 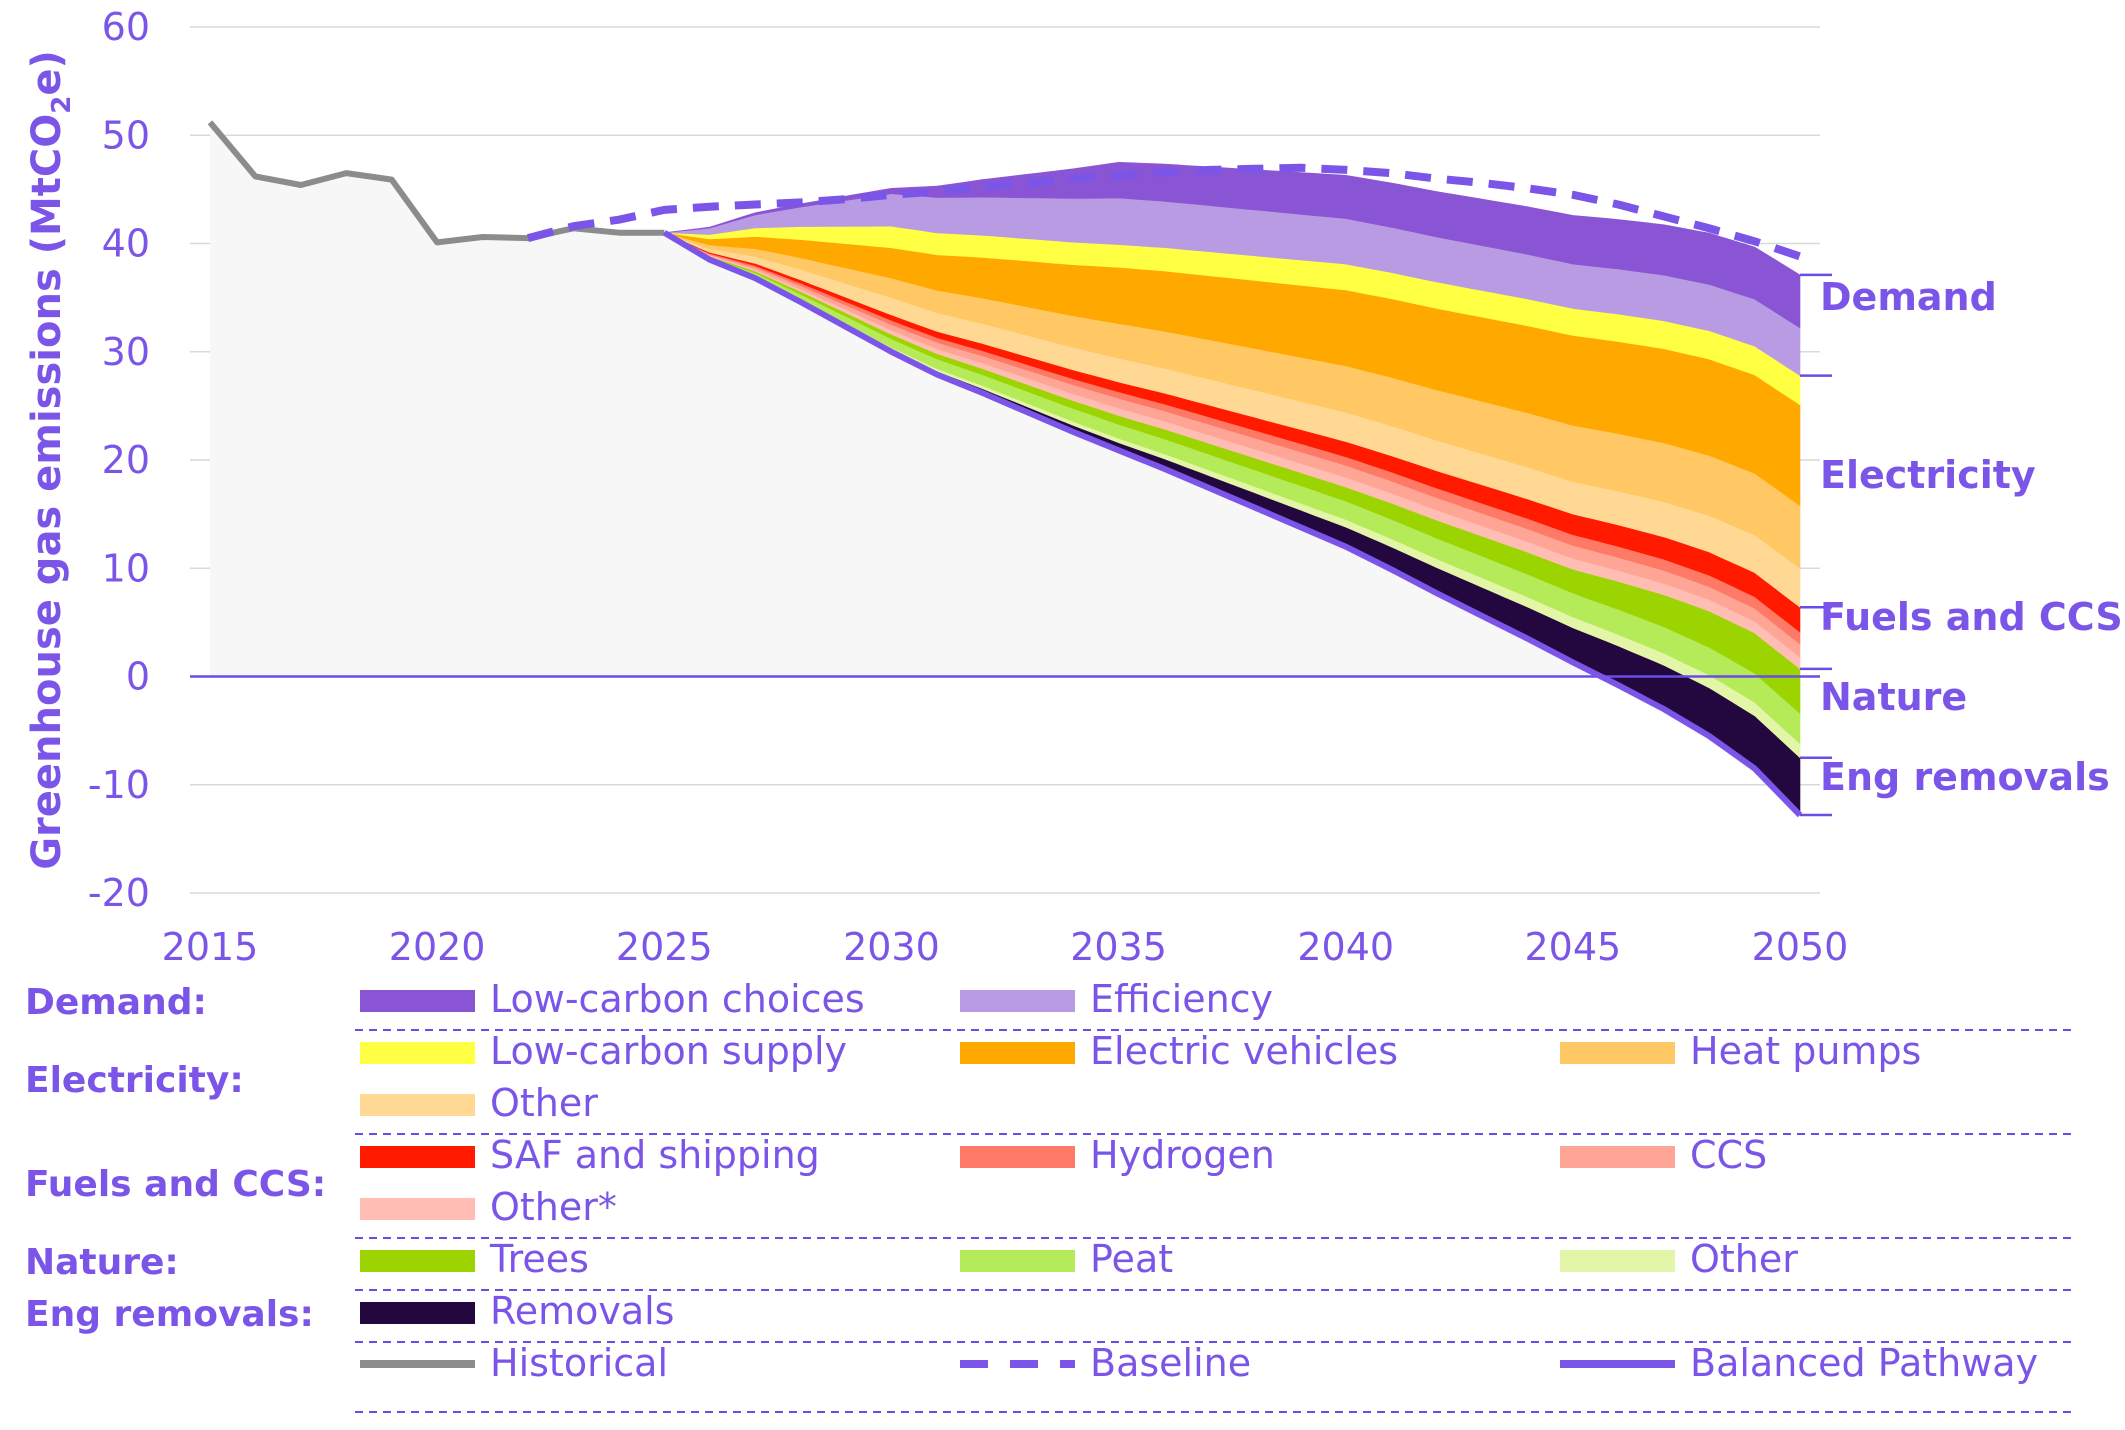 What do you see at coordinates (126, 460) in the screenshot?
I see `y-tick-label: 20` at bounding box center [126, 460].